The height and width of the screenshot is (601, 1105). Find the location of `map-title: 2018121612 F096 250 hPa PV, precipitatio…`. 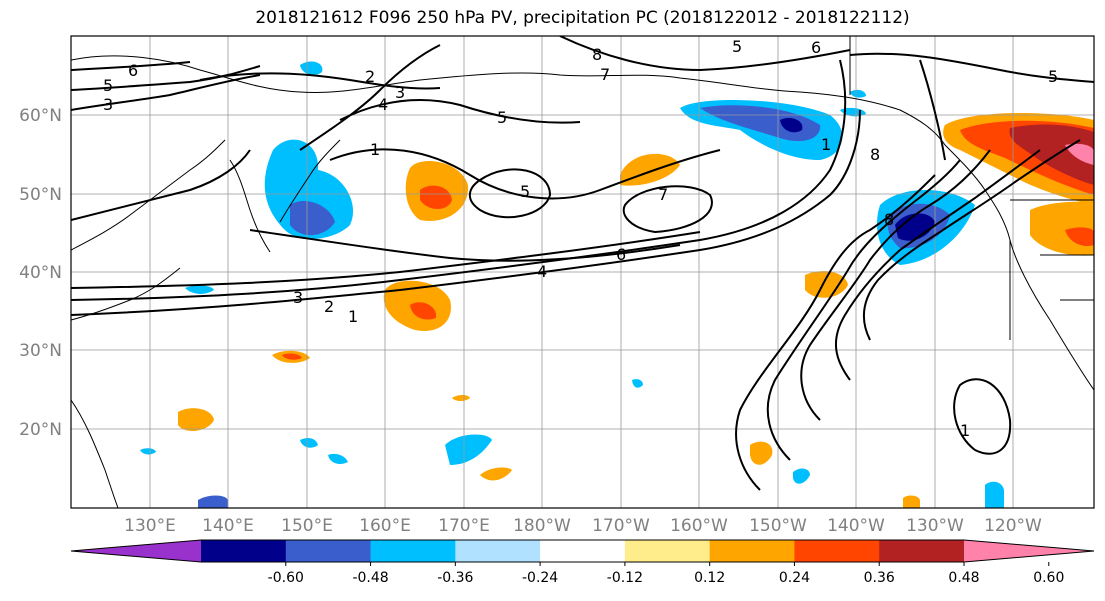

map-title: 2018121612 F096 250 hPa PV, precipitatio… is located at coordinates (582, 18).